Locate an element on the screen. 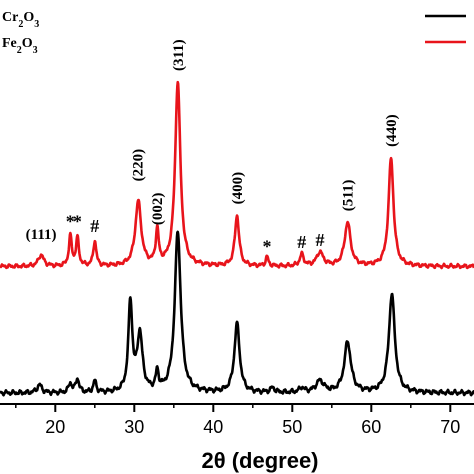 The height and width of the screenshot is (474, 474). peak-label: (511) is located at coordinates (349, 196).